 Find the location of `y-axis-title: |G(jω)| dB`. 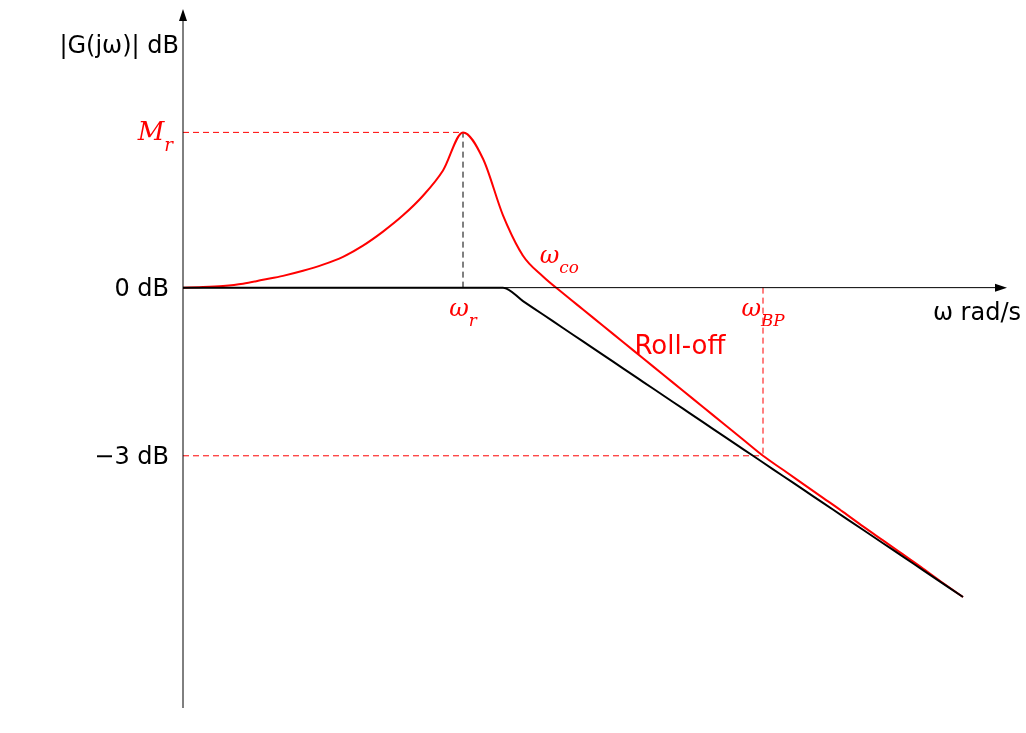

y-axis-title: |G(jω)| dB is located at coordinates (119, 45).